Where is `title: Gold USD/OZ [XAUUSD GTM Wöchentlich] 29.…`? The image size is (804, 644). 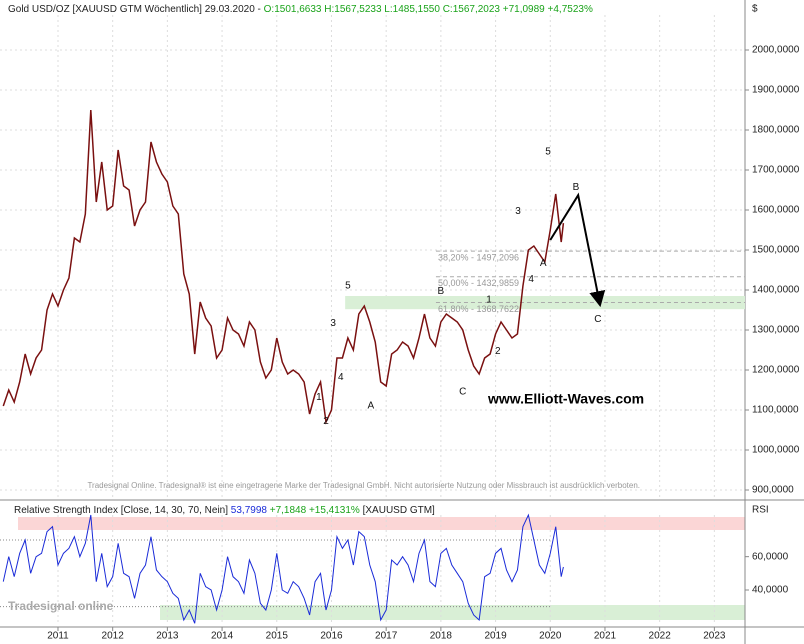 title: Gold USD/OZ [XAUUSD GTM Wöchentlich] 29.… is located at coordinates (134, 9).